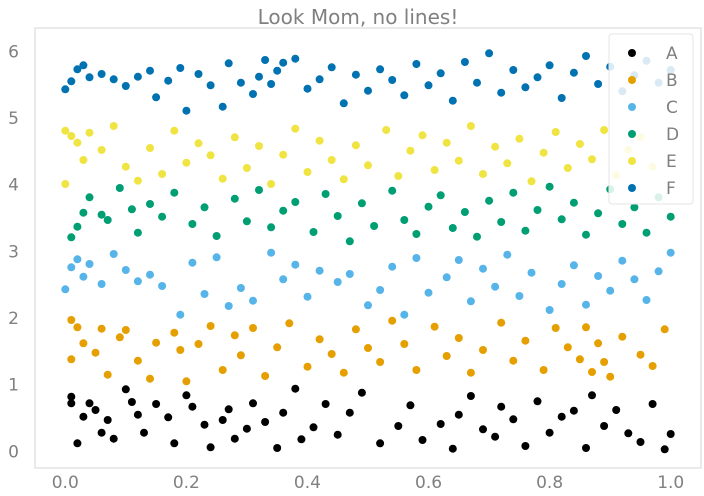  Describe the element at coordinates (368, 82) in the screenshot. I see `series-F` at that location.